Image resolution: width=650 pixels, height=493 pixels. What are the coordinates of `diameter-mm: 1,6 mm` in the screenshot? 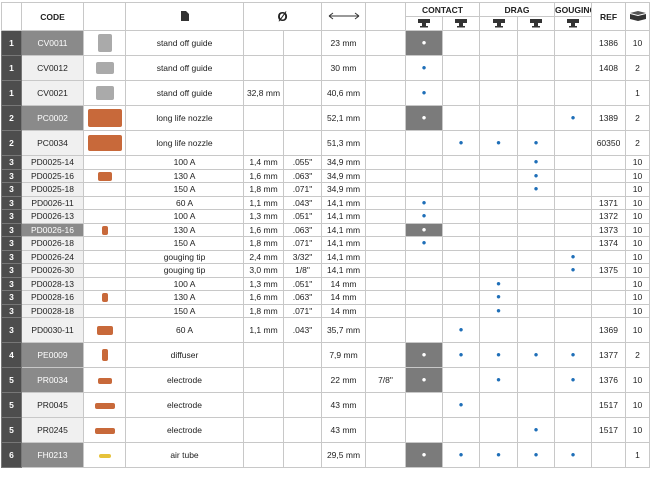 It's located at (263, 175).